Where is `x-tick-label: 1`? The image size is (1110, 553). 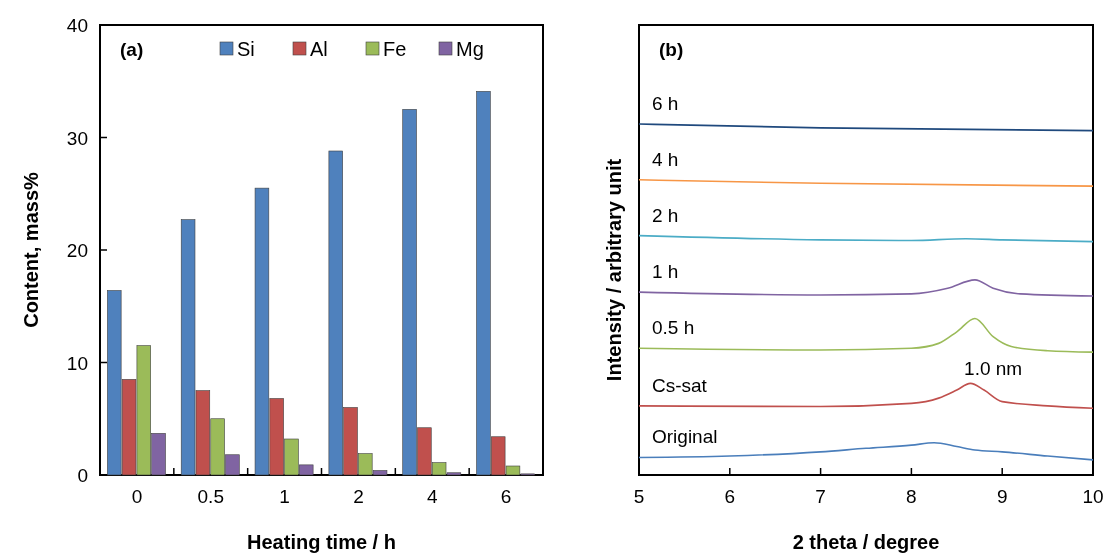 x-tick-label: 1 is located at coordinates (284, 496).